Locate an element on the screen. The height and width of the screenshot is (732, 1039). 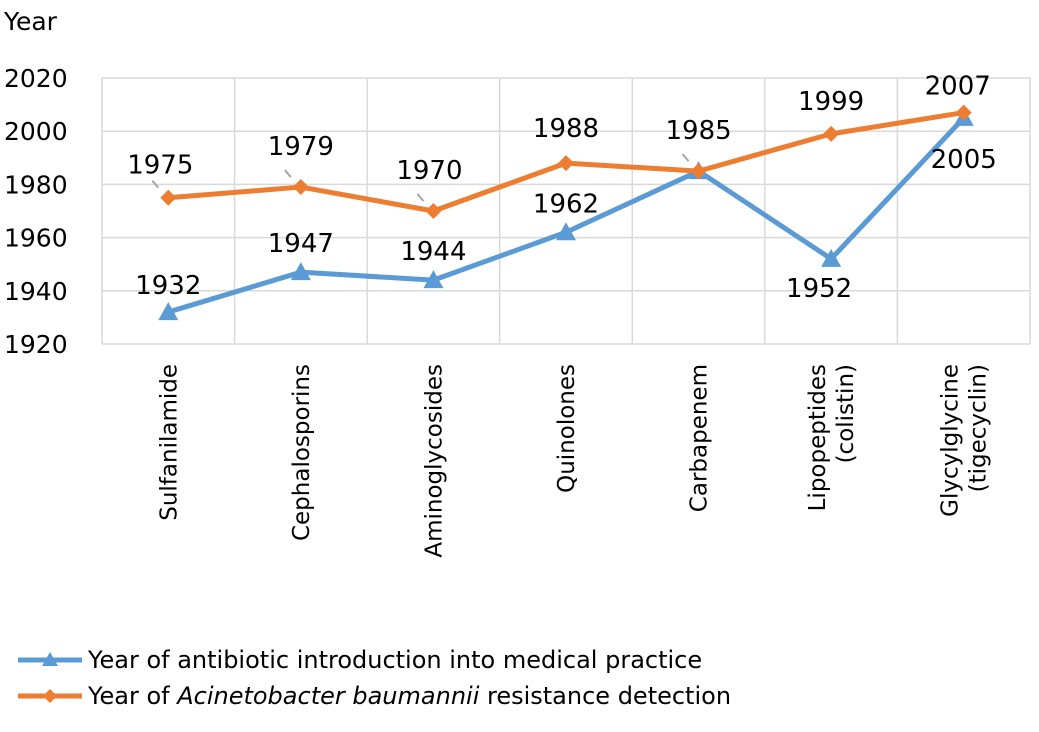
y-tick-label: 2020 is located at coordinates (36, 78).